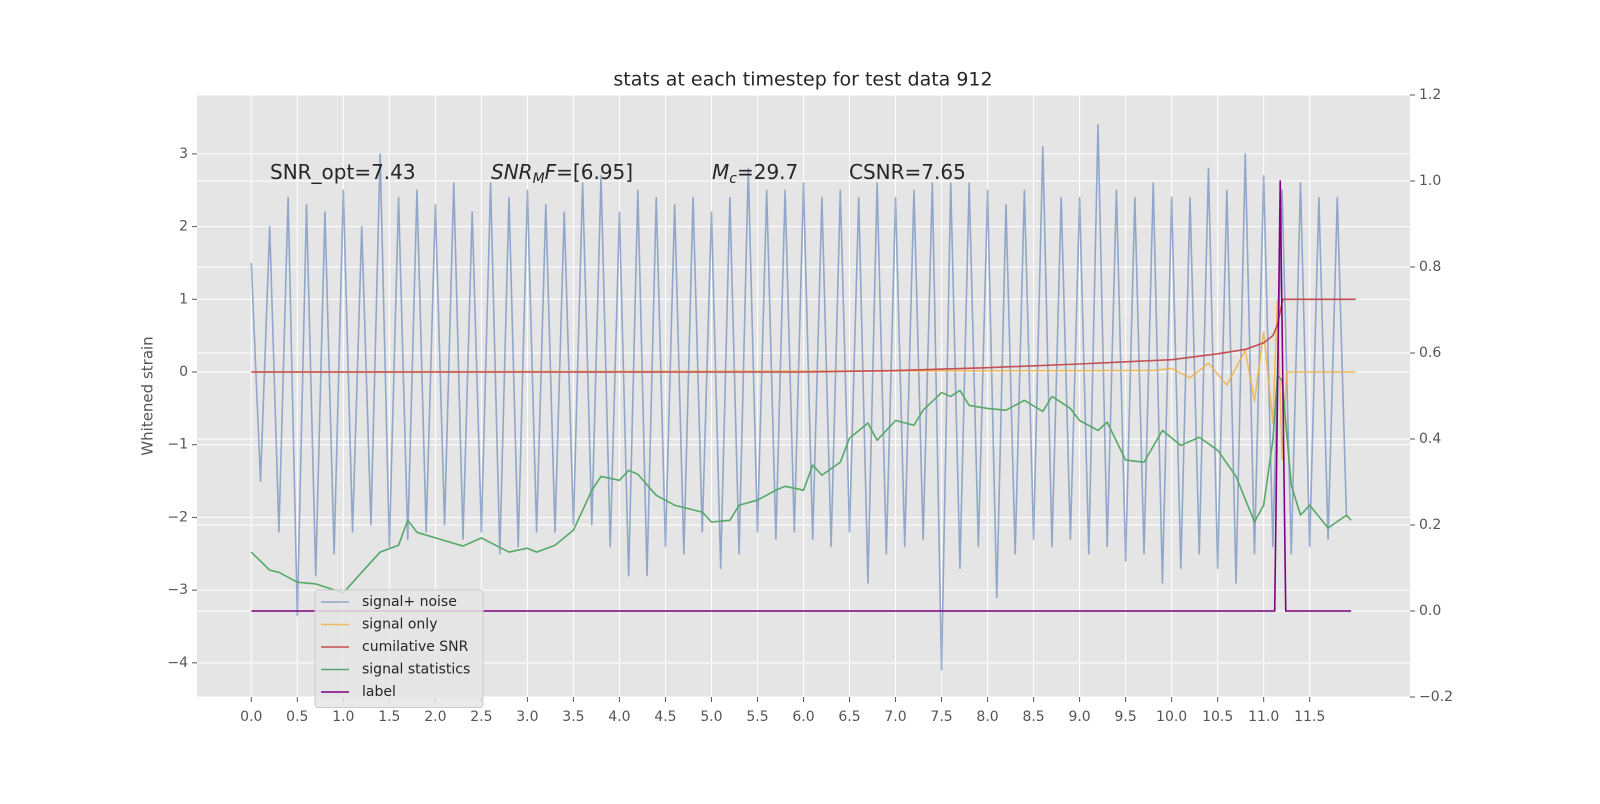 Image resolution: width=1600 pixels, height=804 pixels. What do you see at coordinates (1430, 353) in the screenshot?
I see `y2-tick-label: 0.6` at bounding box center [1430, 353].